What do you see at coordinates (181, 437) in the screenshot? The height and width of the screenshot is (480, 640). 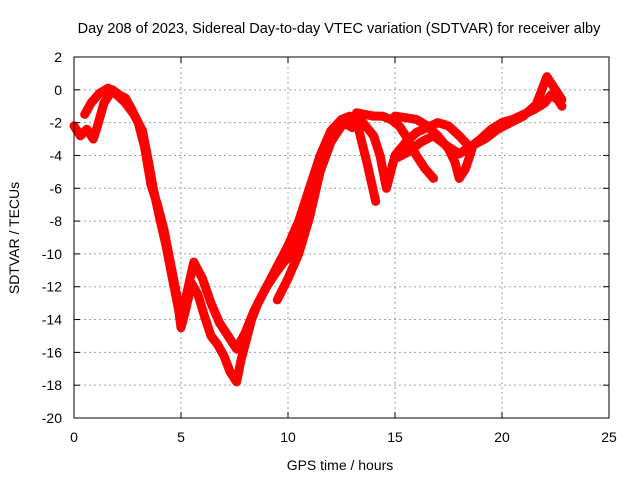 I see `x-tick-label: 5` at bounding box center [181, 437].